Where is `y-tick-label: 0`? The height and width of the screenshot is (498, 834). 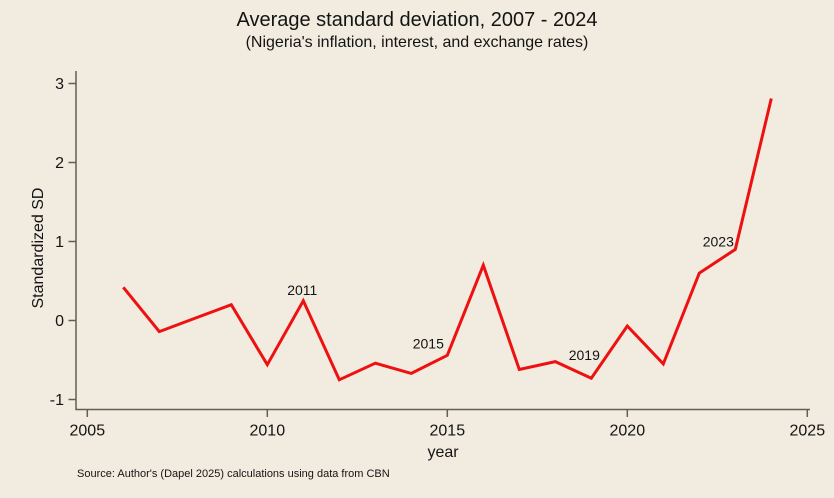
y-tick-label: 0 is located at coordinates (59, 321).